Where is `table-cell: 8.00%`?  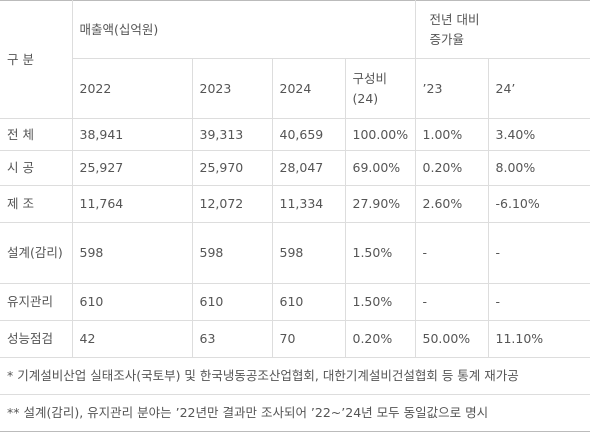
table-cell: 8.00% is located at coordinates (538, 168).